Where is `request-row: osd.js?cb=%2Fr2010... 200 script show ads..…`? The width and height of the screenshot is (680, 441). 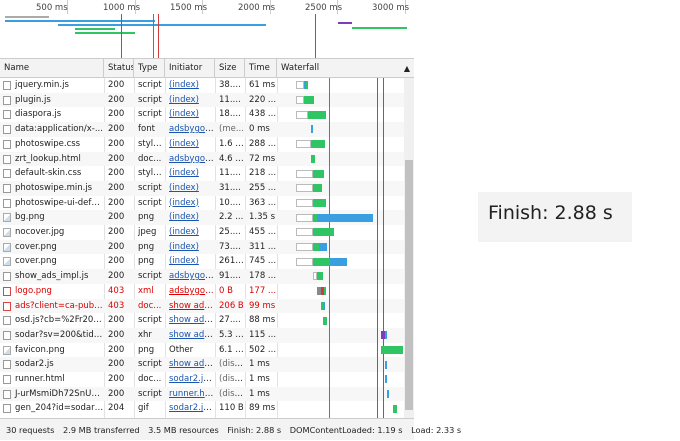 request-row: osd.js?cb=%2Fr2010... 200 script show ads..… is located at coordinates (202, 320).